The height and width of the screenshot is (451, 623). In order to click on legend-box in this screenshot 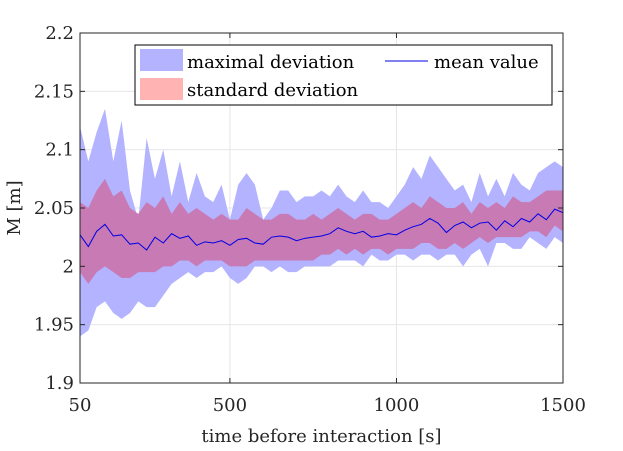, I will do `click(343, 75)`.